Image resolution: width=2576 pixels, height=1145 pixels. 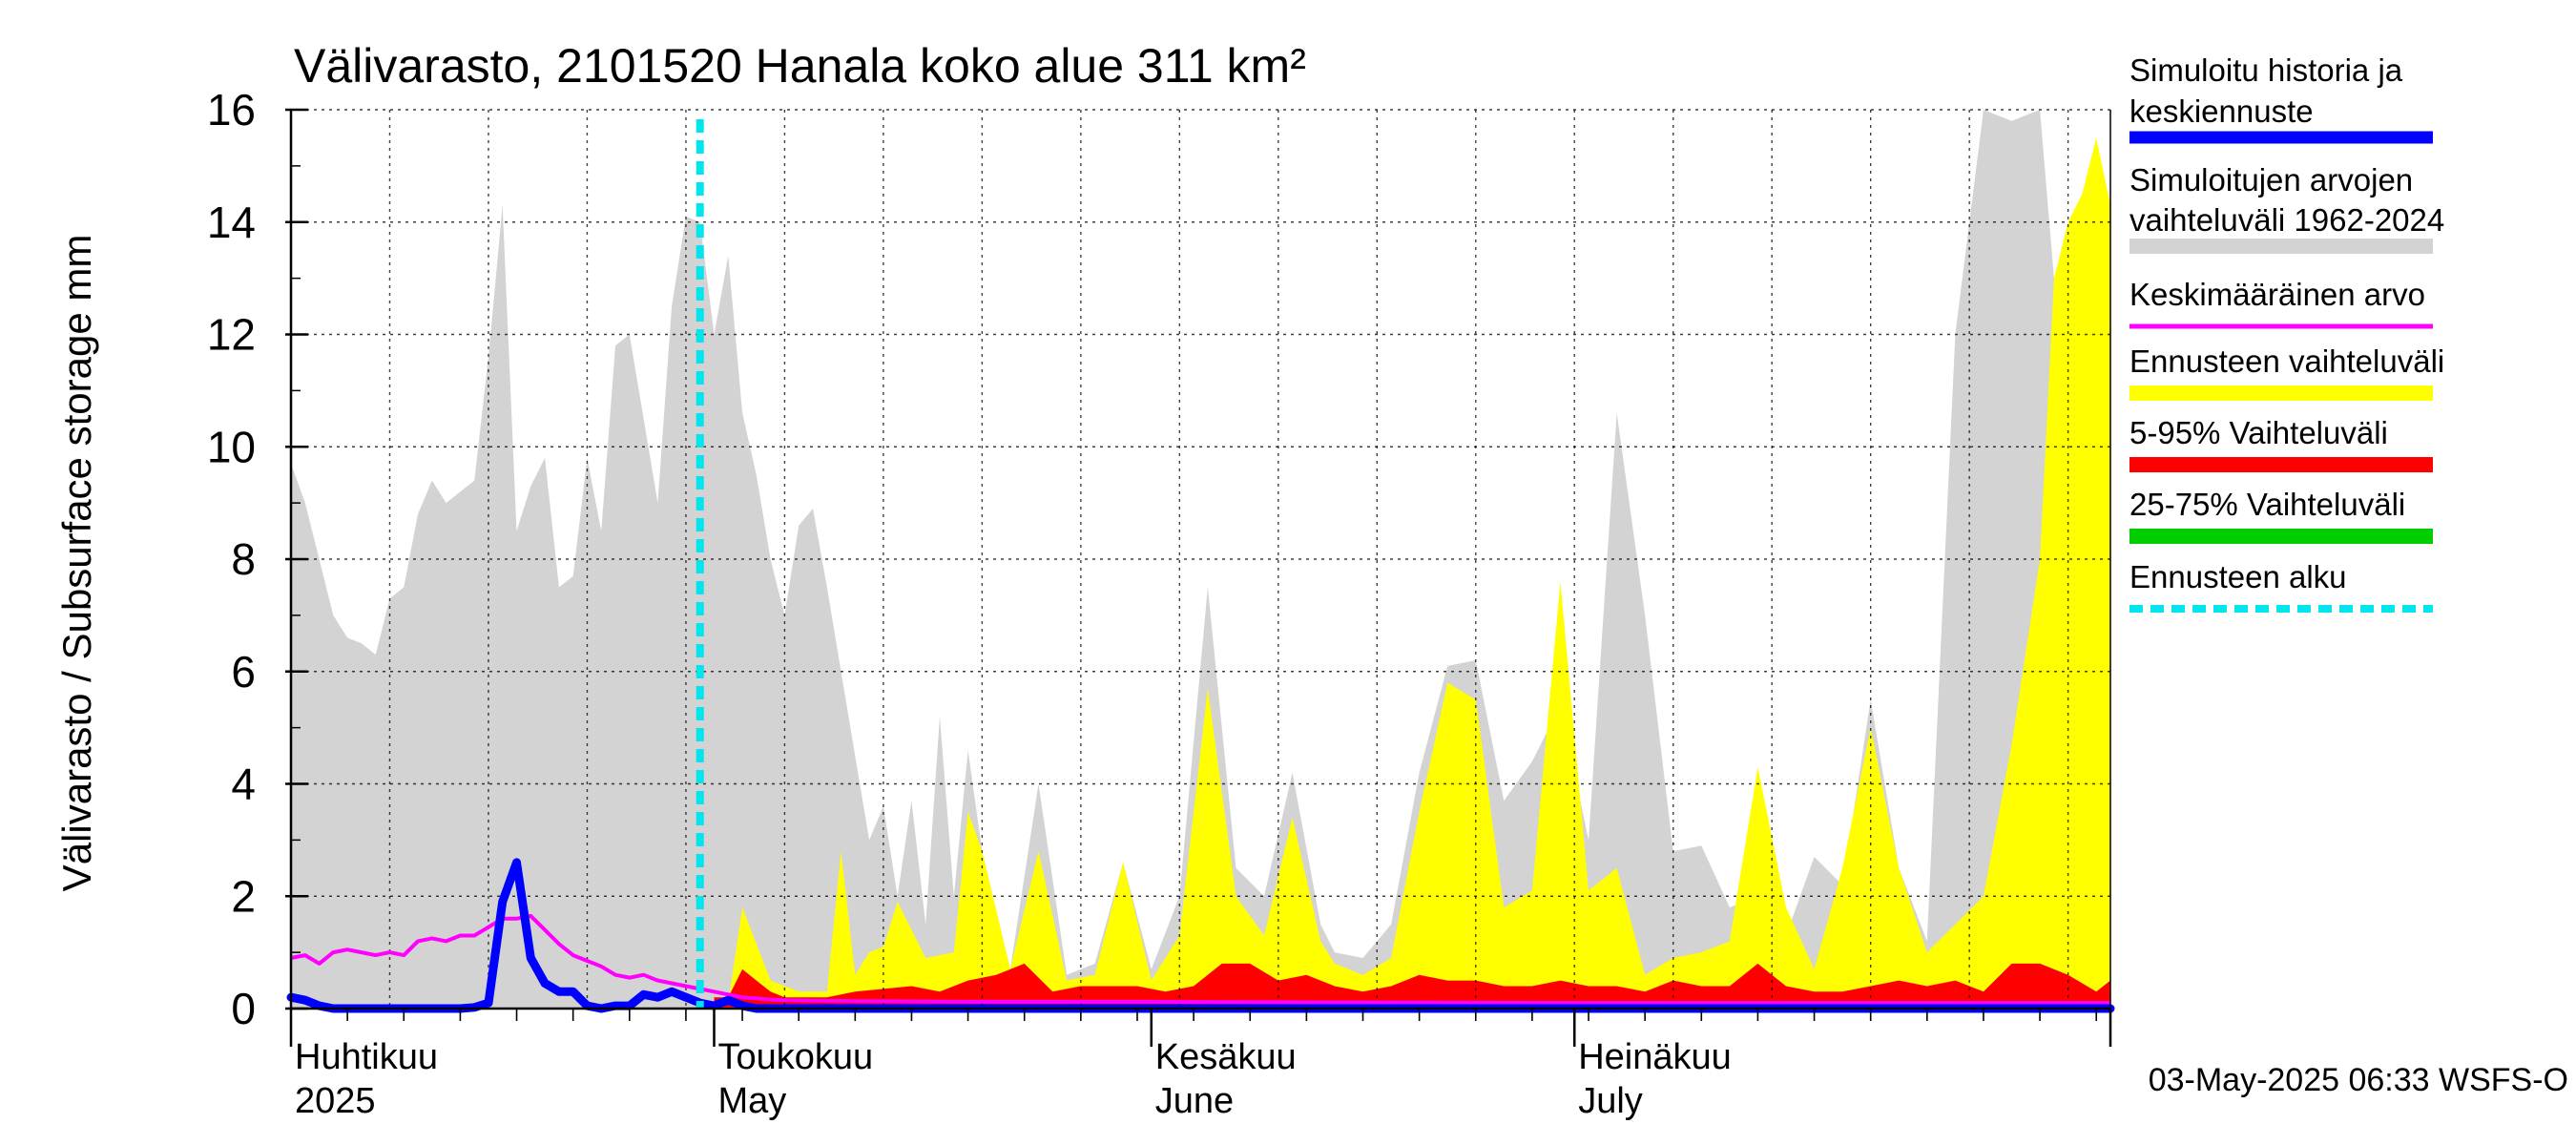 I want to click on legend-entry: Ennusteen alku, so click(x=2281, y=586).